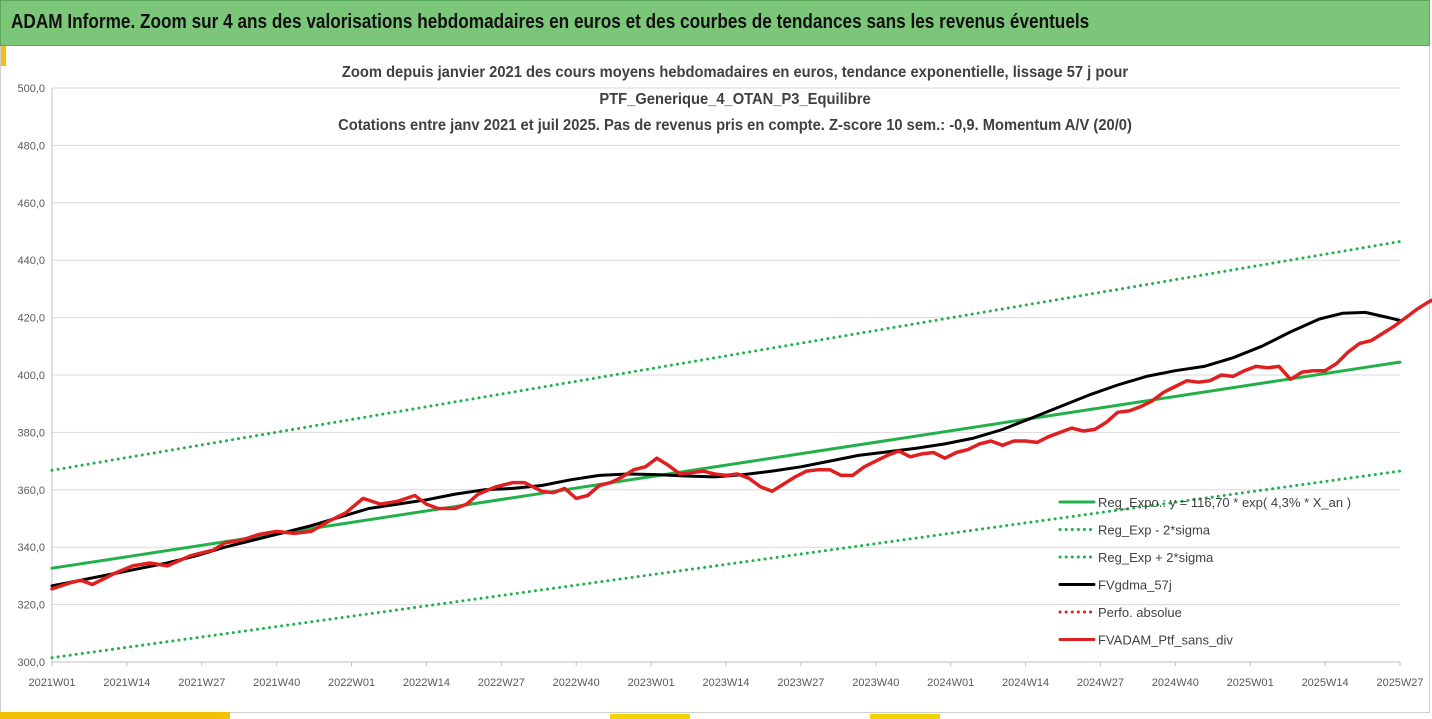  What do you see at coordinates (1100, 683) in the screenshot?
I see `x-tick-label: 2024W27` at bounding box center [1100, 683].